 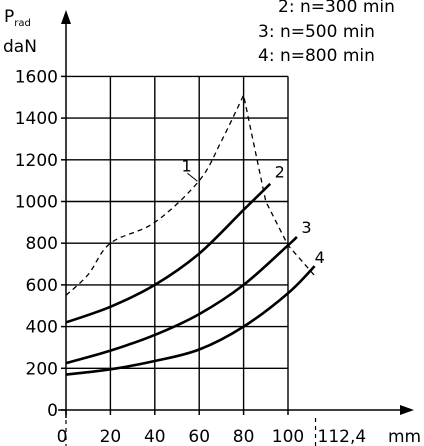 What do you see at coordinates (342, 436) in the screenshot?
I see `x-extra-tick-label: 112,4` at bounding box center [342, 436].